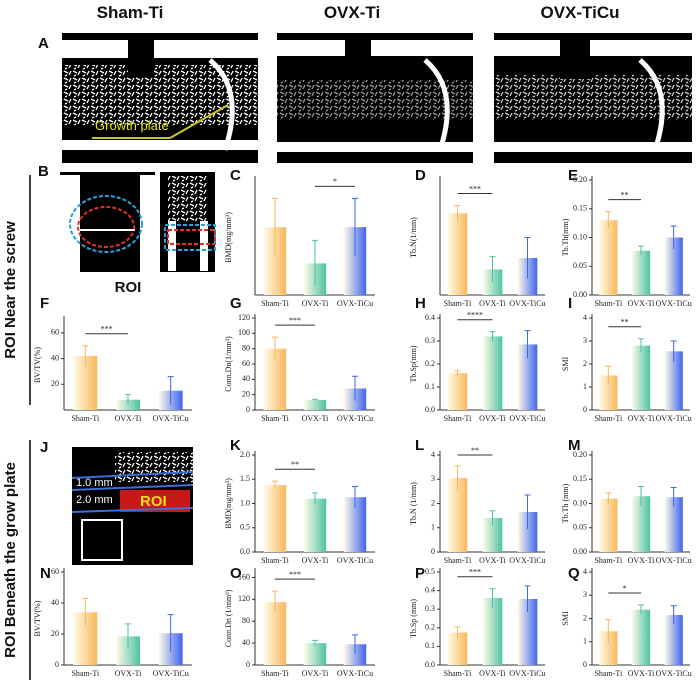 The width and height of the screenshot is (700, 690). Describe the element at coordinates (112, 359) in the screenshot. I see `bar-chart: F 20 40 60 BV/TV(%) Sham-Ti OVX-Ti OVX-TiCu ***` at that location.